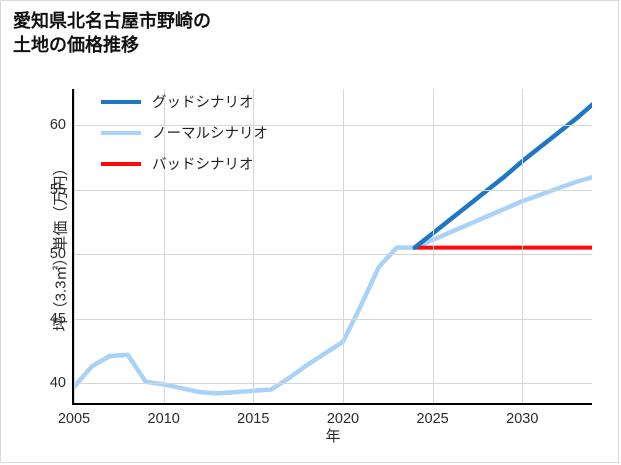 This screenshot has height=465, width=621. What do you see at coordinates (343, 419) in the screenshot?
I see `x-tick-label: 2020` at bounding box center [343, 419].